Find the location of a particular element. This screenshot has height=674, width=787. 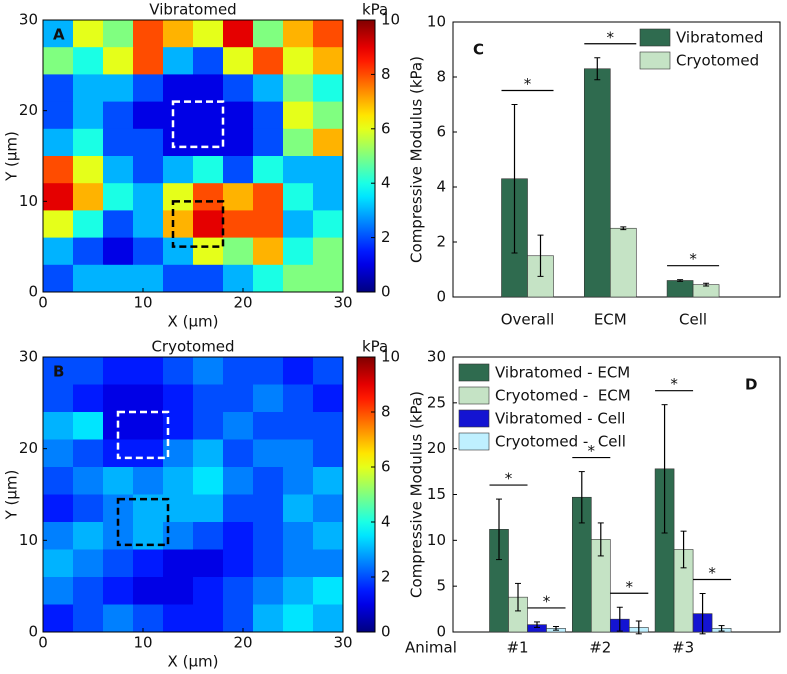

x-tick-label: 30 is located at coordinates (342, 303).